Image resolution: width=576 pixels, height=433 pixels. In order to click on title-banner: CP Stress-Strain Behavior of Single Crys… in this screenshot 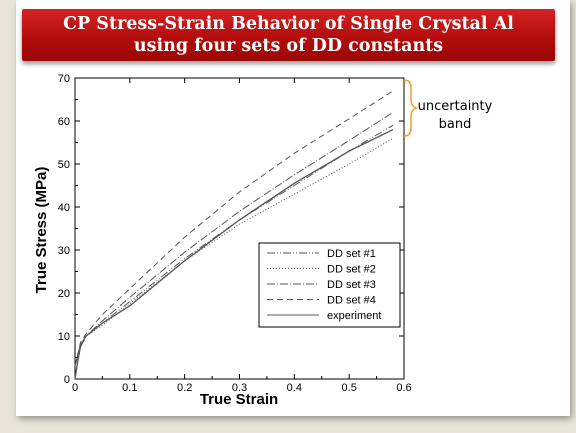, I will do `click(288, 35)`.